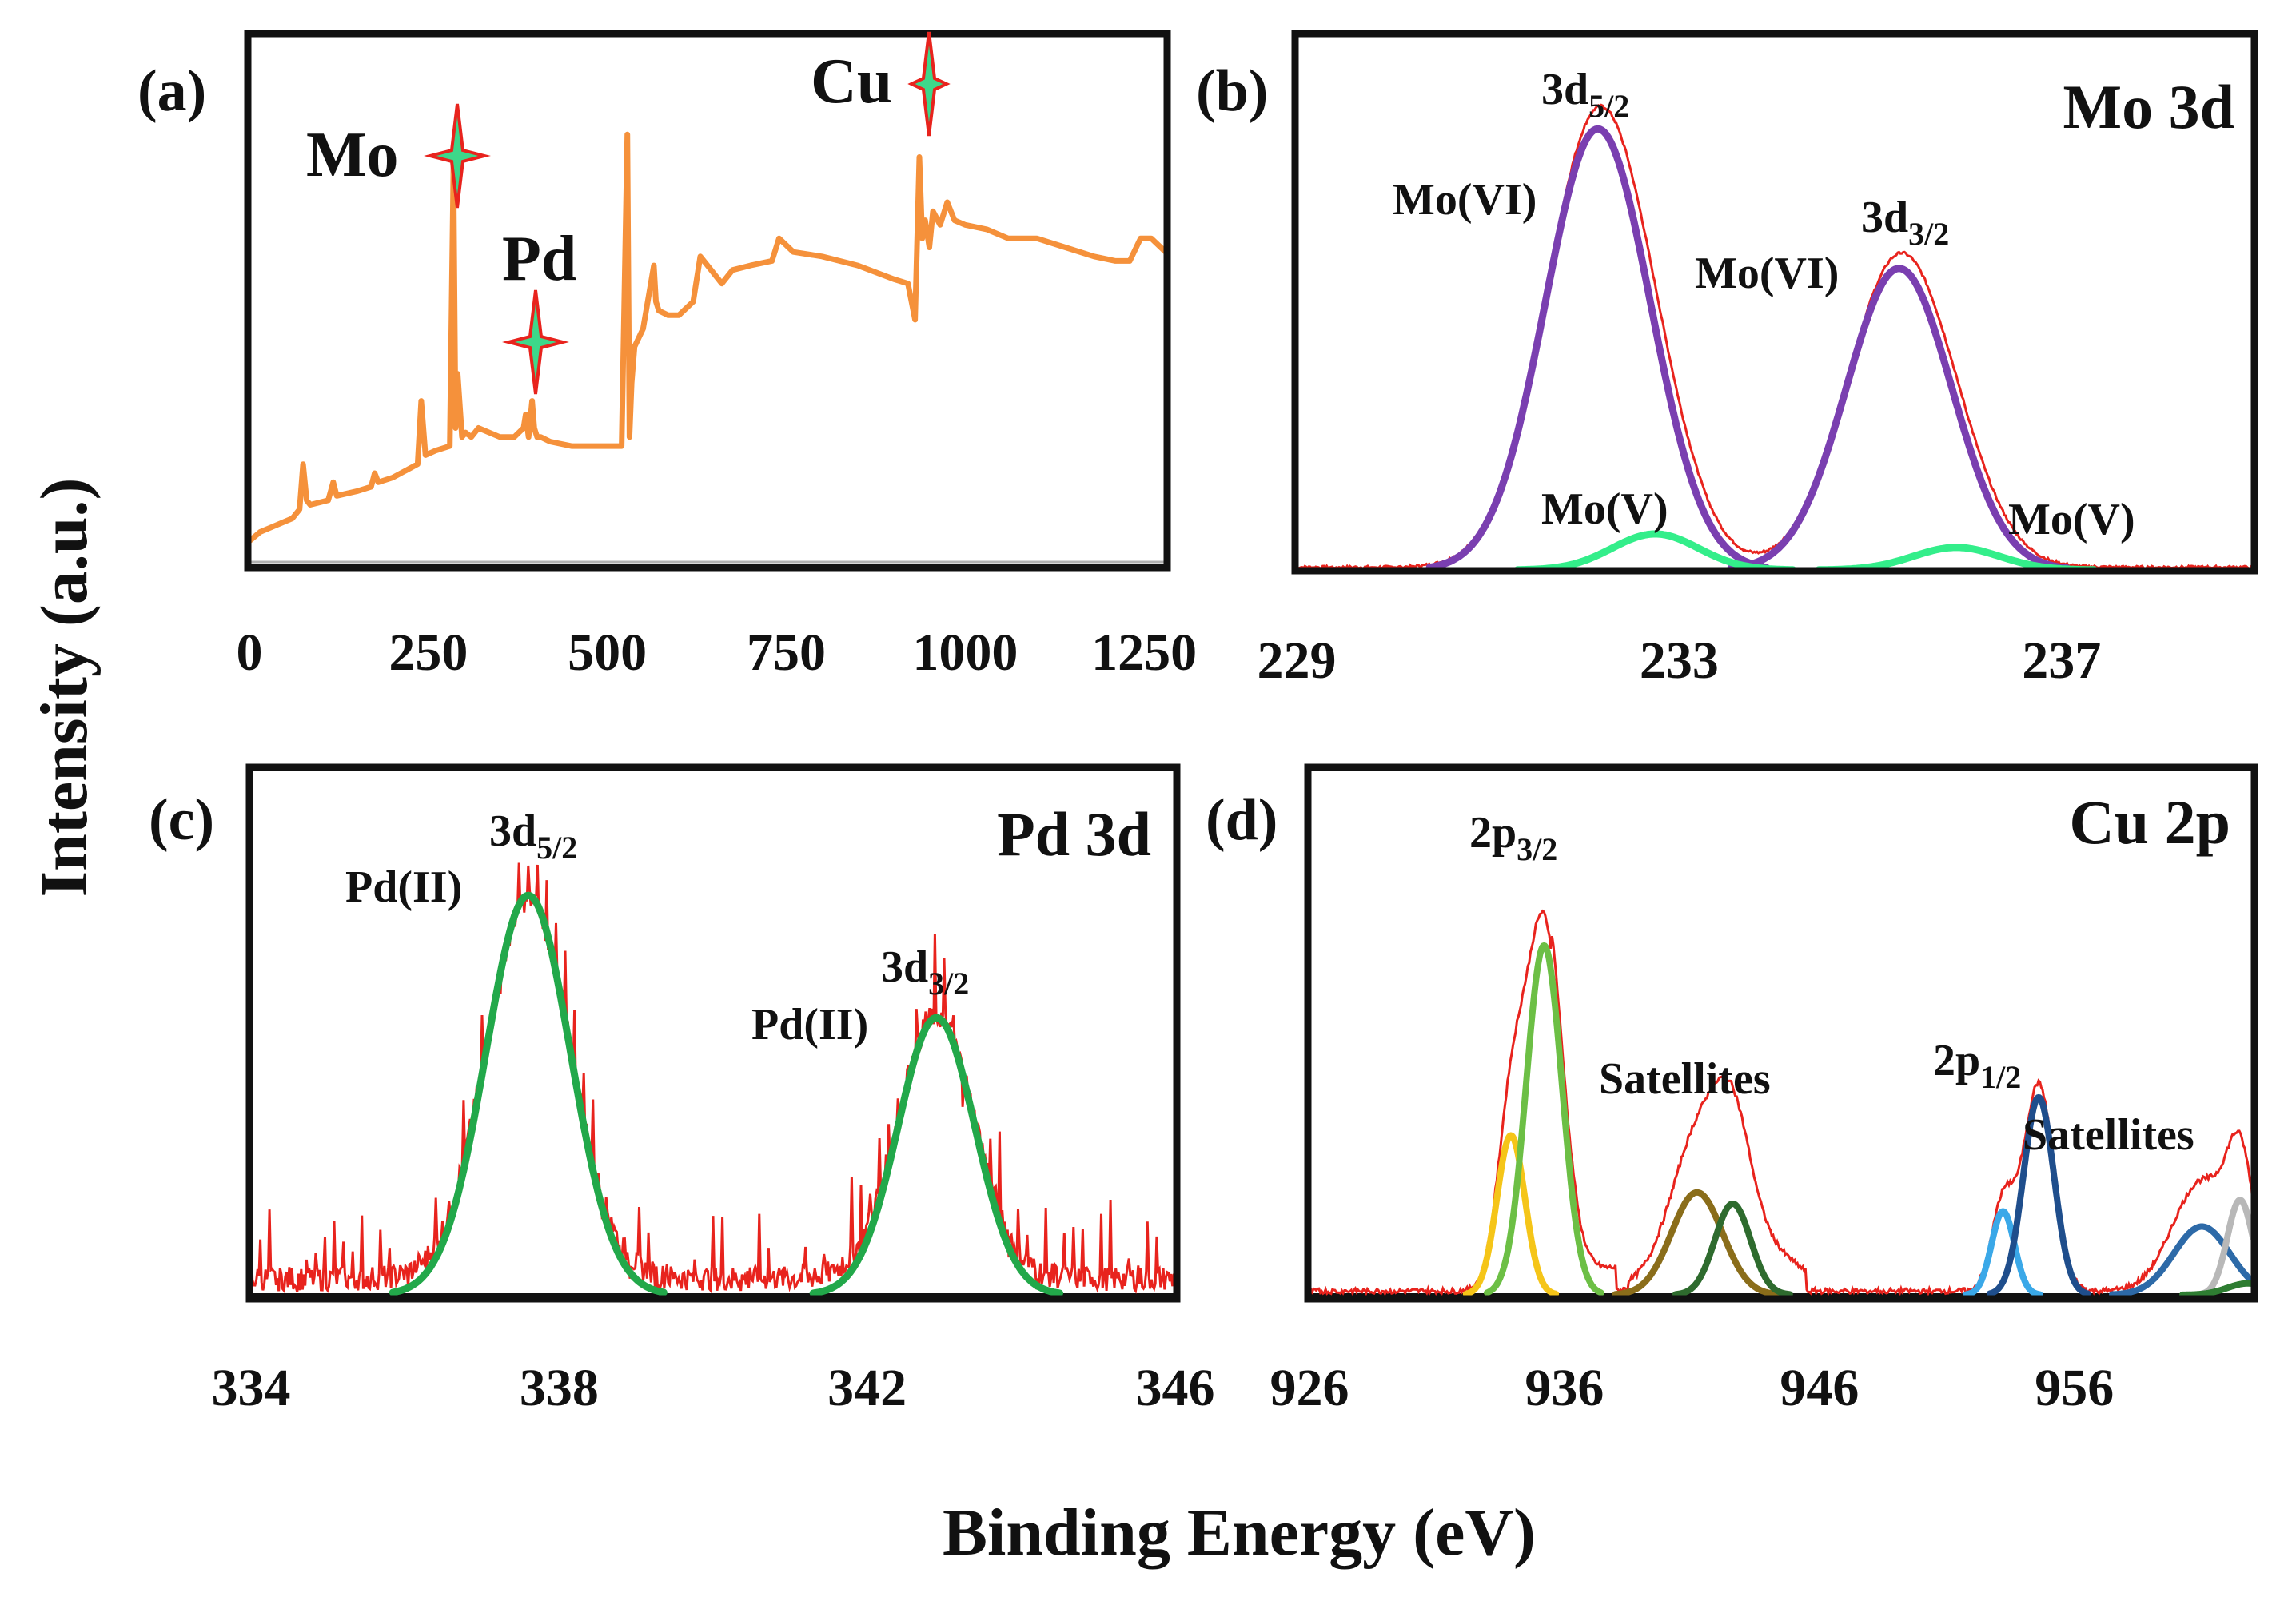 The height and width of the screenshot is (1601, 2296). What do you see at coordinates (2000, 1077) in the screenshot?
I see `cu-2p12-sub: 1/2` at bounding box center [2000, 1077].